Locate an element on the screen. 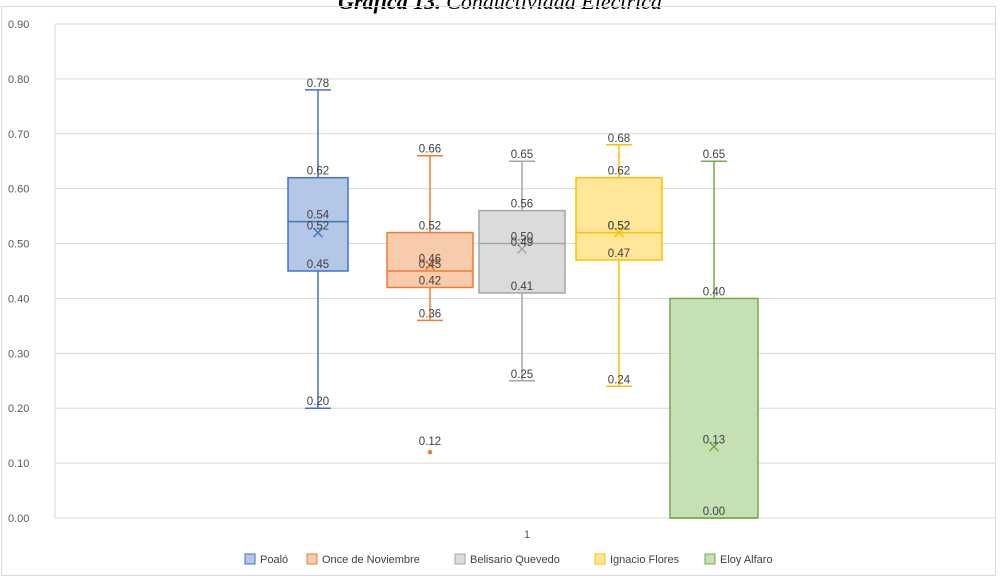 The height and width of the screenshot is (578, 1000). y-tick-label: 0.90 is located at coordinates (18, 25).